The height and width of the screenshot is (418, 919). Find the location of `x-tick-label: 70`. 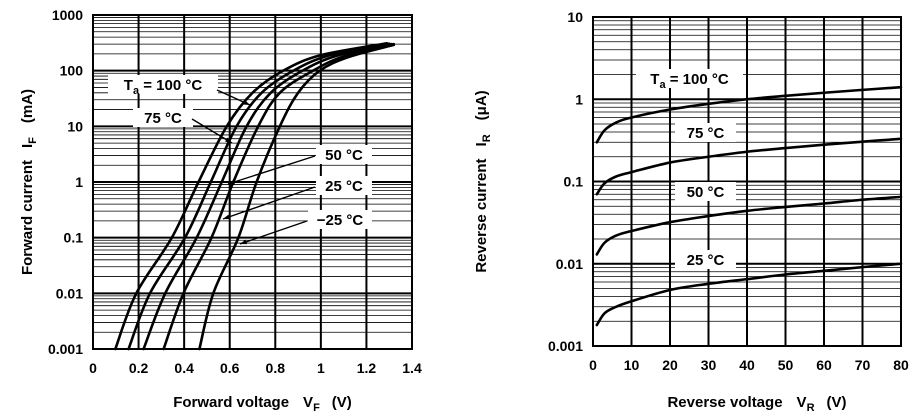

x-tick-label: 70 is located at coordinates (863, 365).